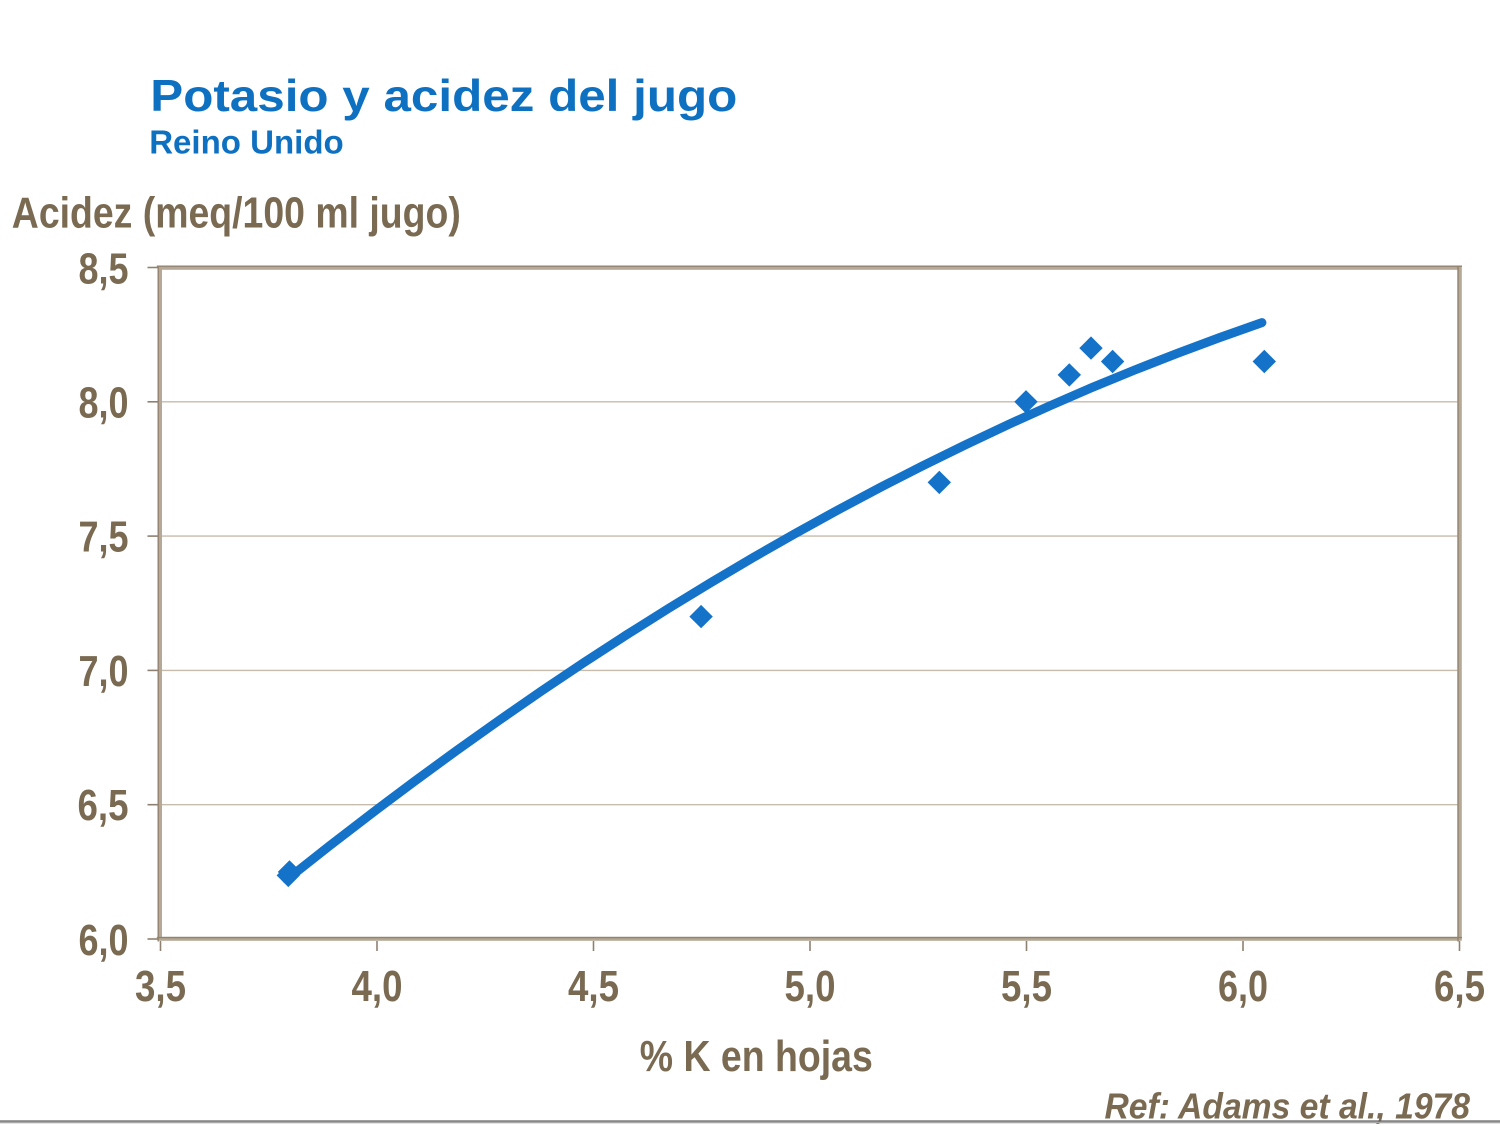  What do you see at coordinates (236, 213) in the screenshot?
I see `svg-text: Acidez (meq/100 ml jugo)` at bounding box center [236, 213].